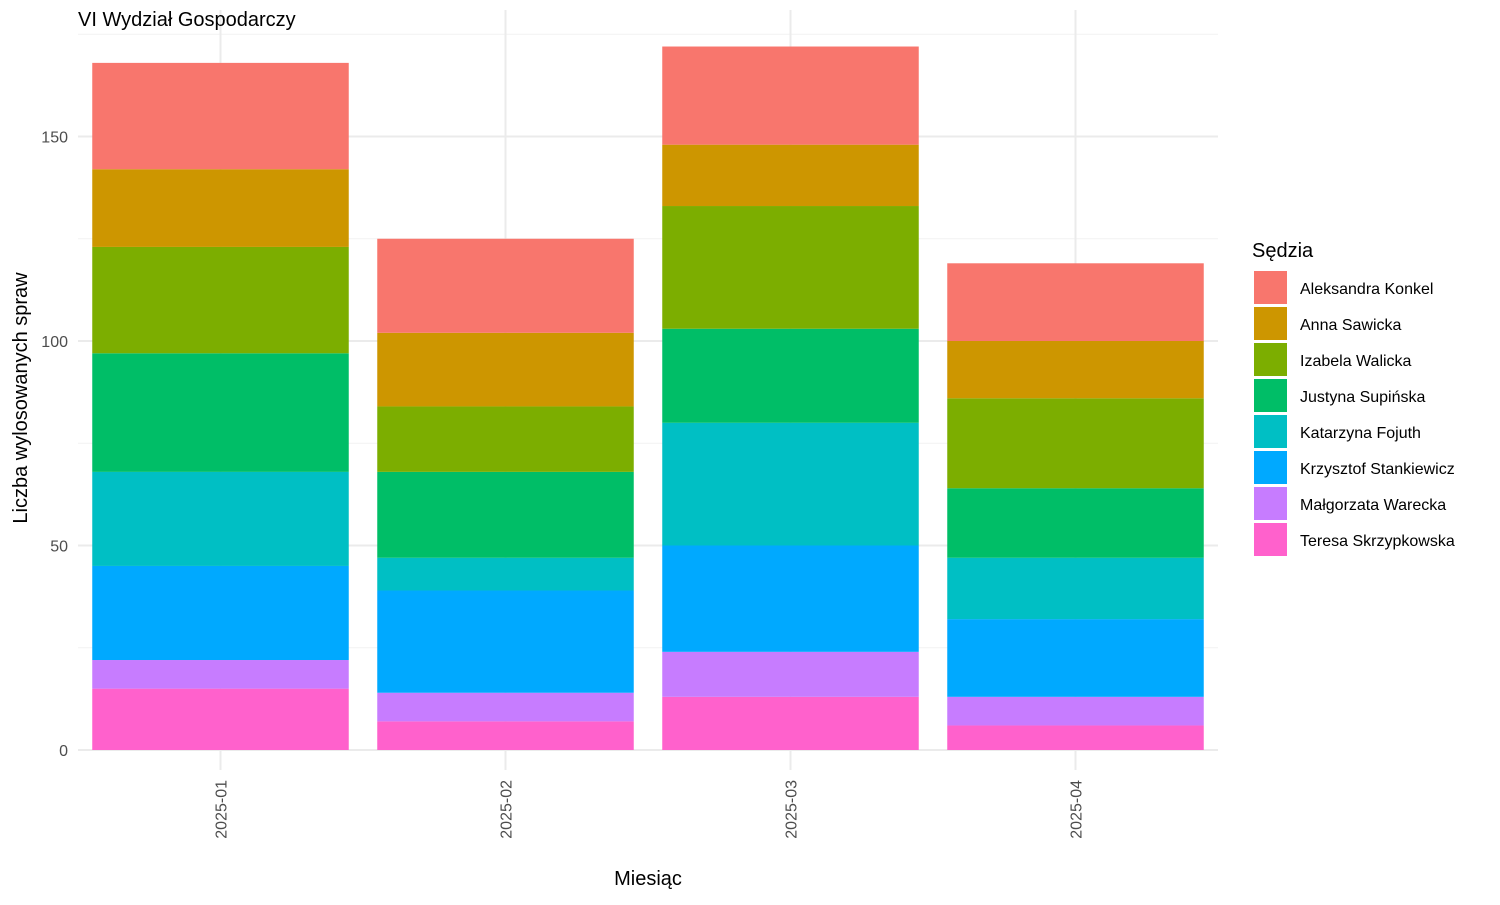  I want to click on legend-item: Teresa Skrzypkowska, so click(1354, 539).